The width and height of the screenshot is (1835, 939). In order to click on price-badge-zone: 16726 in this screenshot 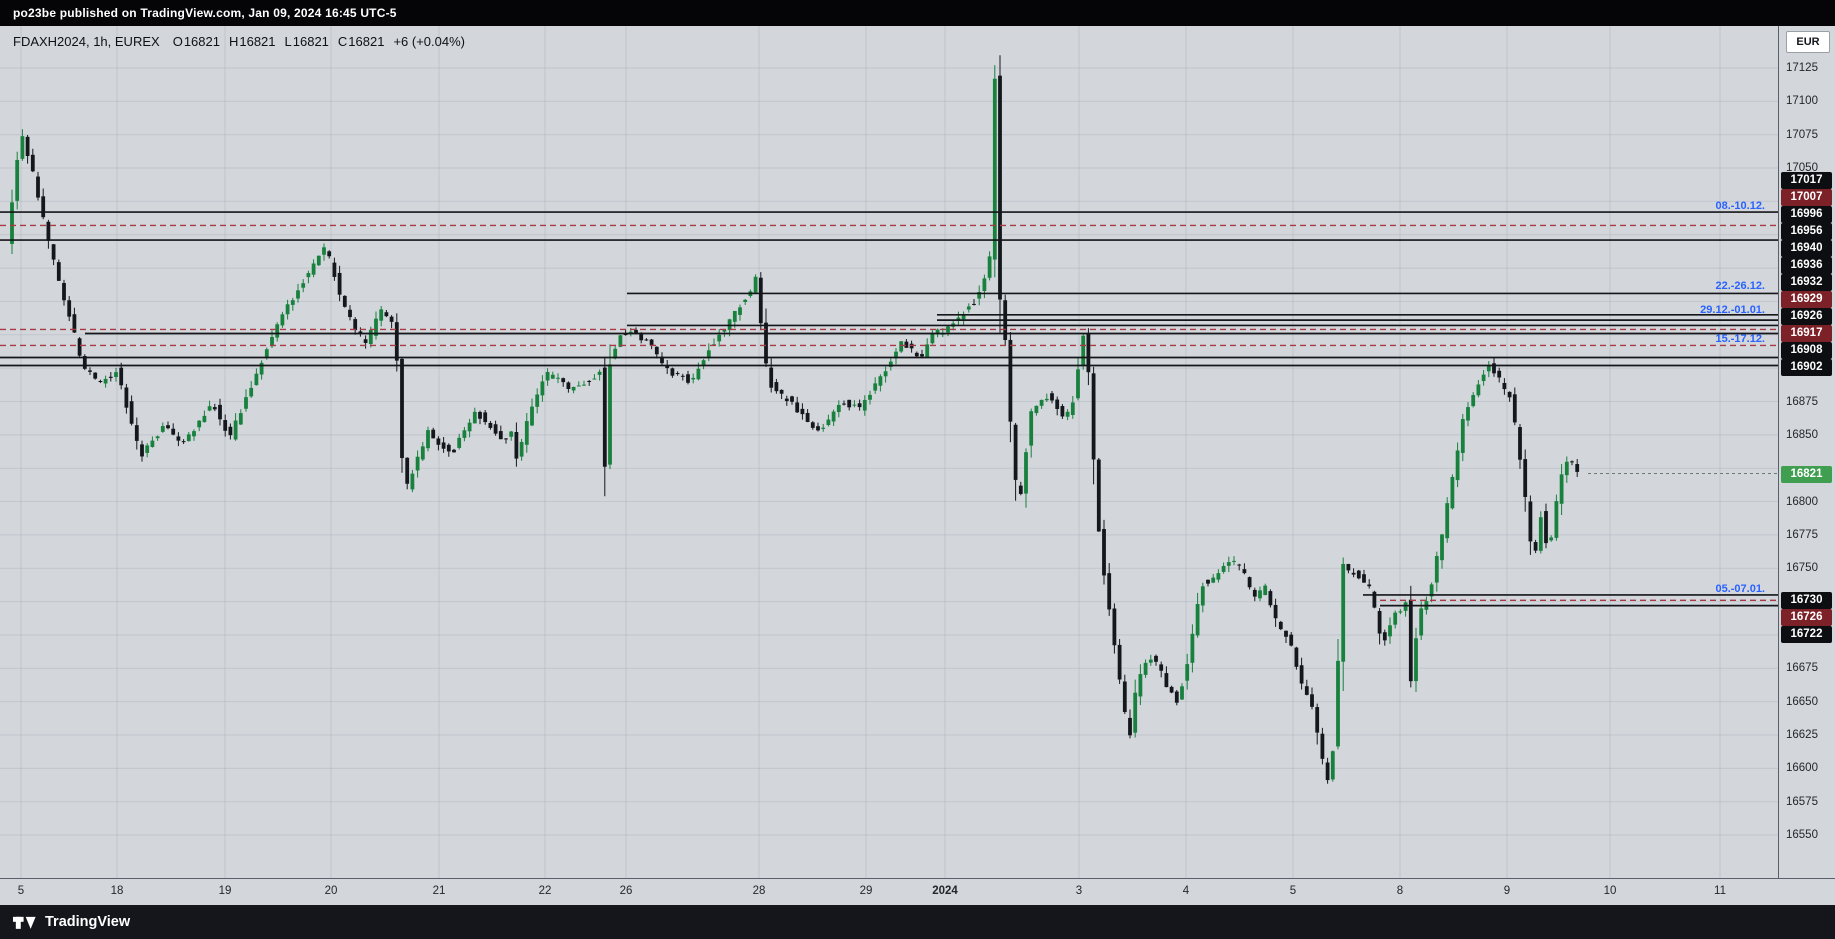, I will do `click(1806, 617)`.